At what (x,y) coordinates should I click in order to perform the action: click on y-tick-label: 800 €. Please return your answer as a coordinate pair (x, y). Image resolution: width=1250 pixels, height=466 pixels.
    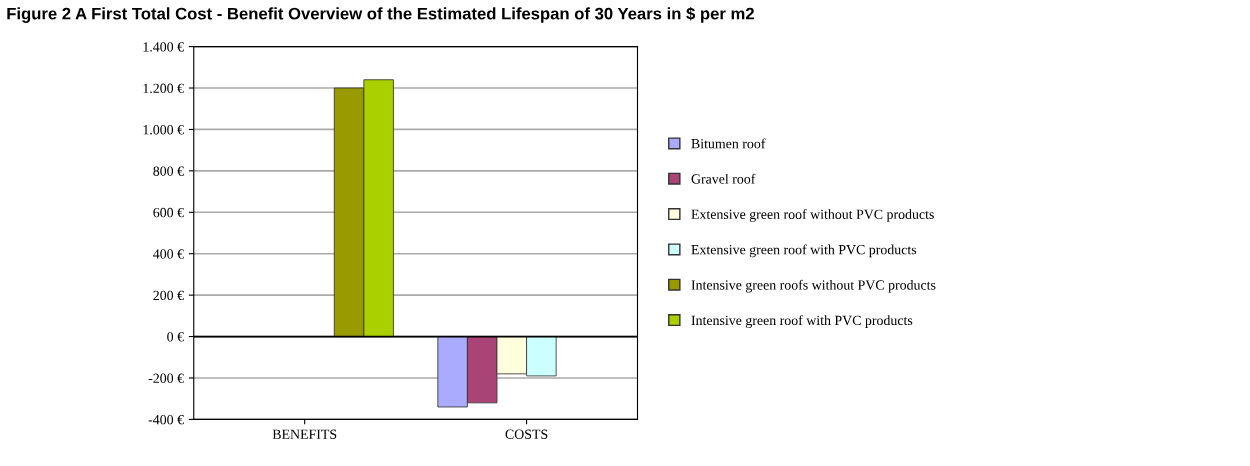
    Looking at the image, I should click on (168, 171).